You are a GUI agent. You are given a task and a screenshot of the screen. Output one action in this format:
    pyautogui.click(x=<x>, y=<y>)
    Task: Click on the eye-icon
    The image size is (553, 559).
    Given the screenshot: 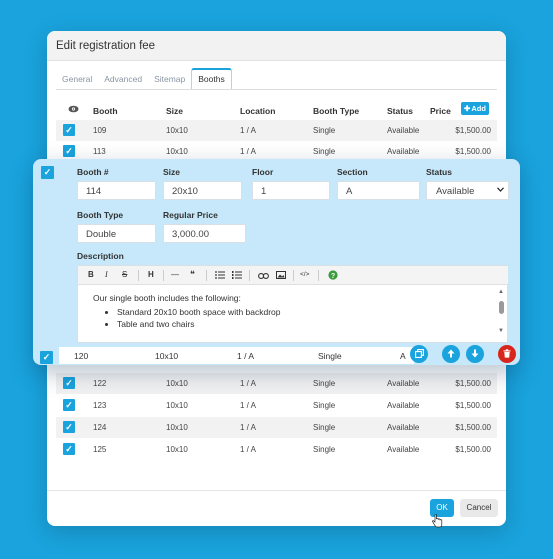 What is the action you would take?
    pyautogui.click(x=73, y=110)
    